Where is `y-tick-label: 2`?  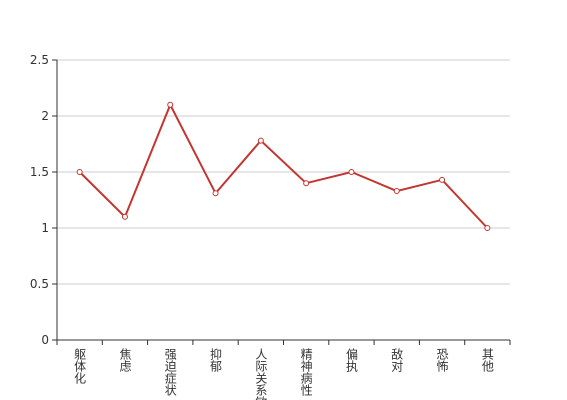
y-tick-label: 2 is located at coordinates (45, 116).